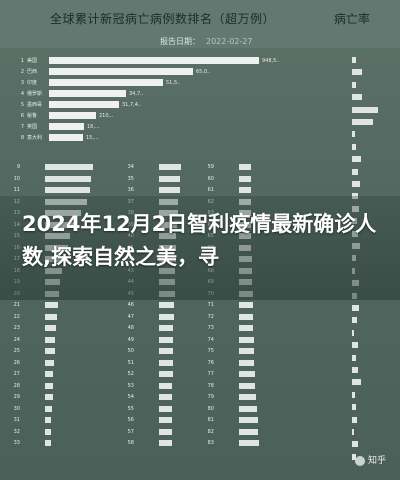 The height and width of the screenshot is (480, 400). What do you see at coordinates (206, 41) in the screenshot?
I see `report-date-line: 报告日期： 2022-02-27` at bounding box center [206, 41].